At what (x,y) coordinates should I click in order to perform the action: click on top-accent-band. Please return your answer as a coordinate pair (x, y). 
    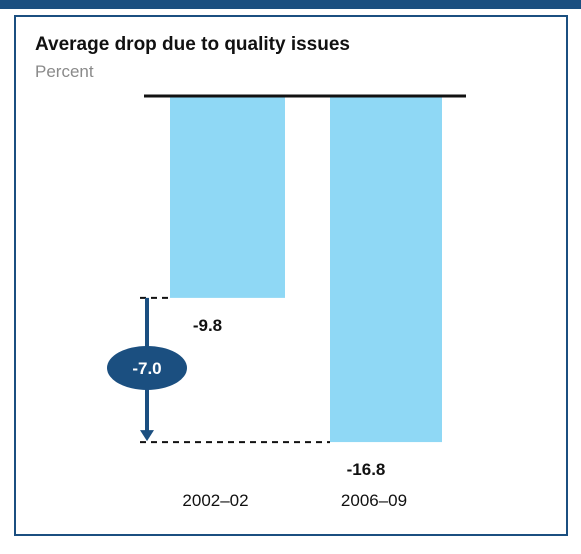
    Looking at the image, I should click on (290, 4).